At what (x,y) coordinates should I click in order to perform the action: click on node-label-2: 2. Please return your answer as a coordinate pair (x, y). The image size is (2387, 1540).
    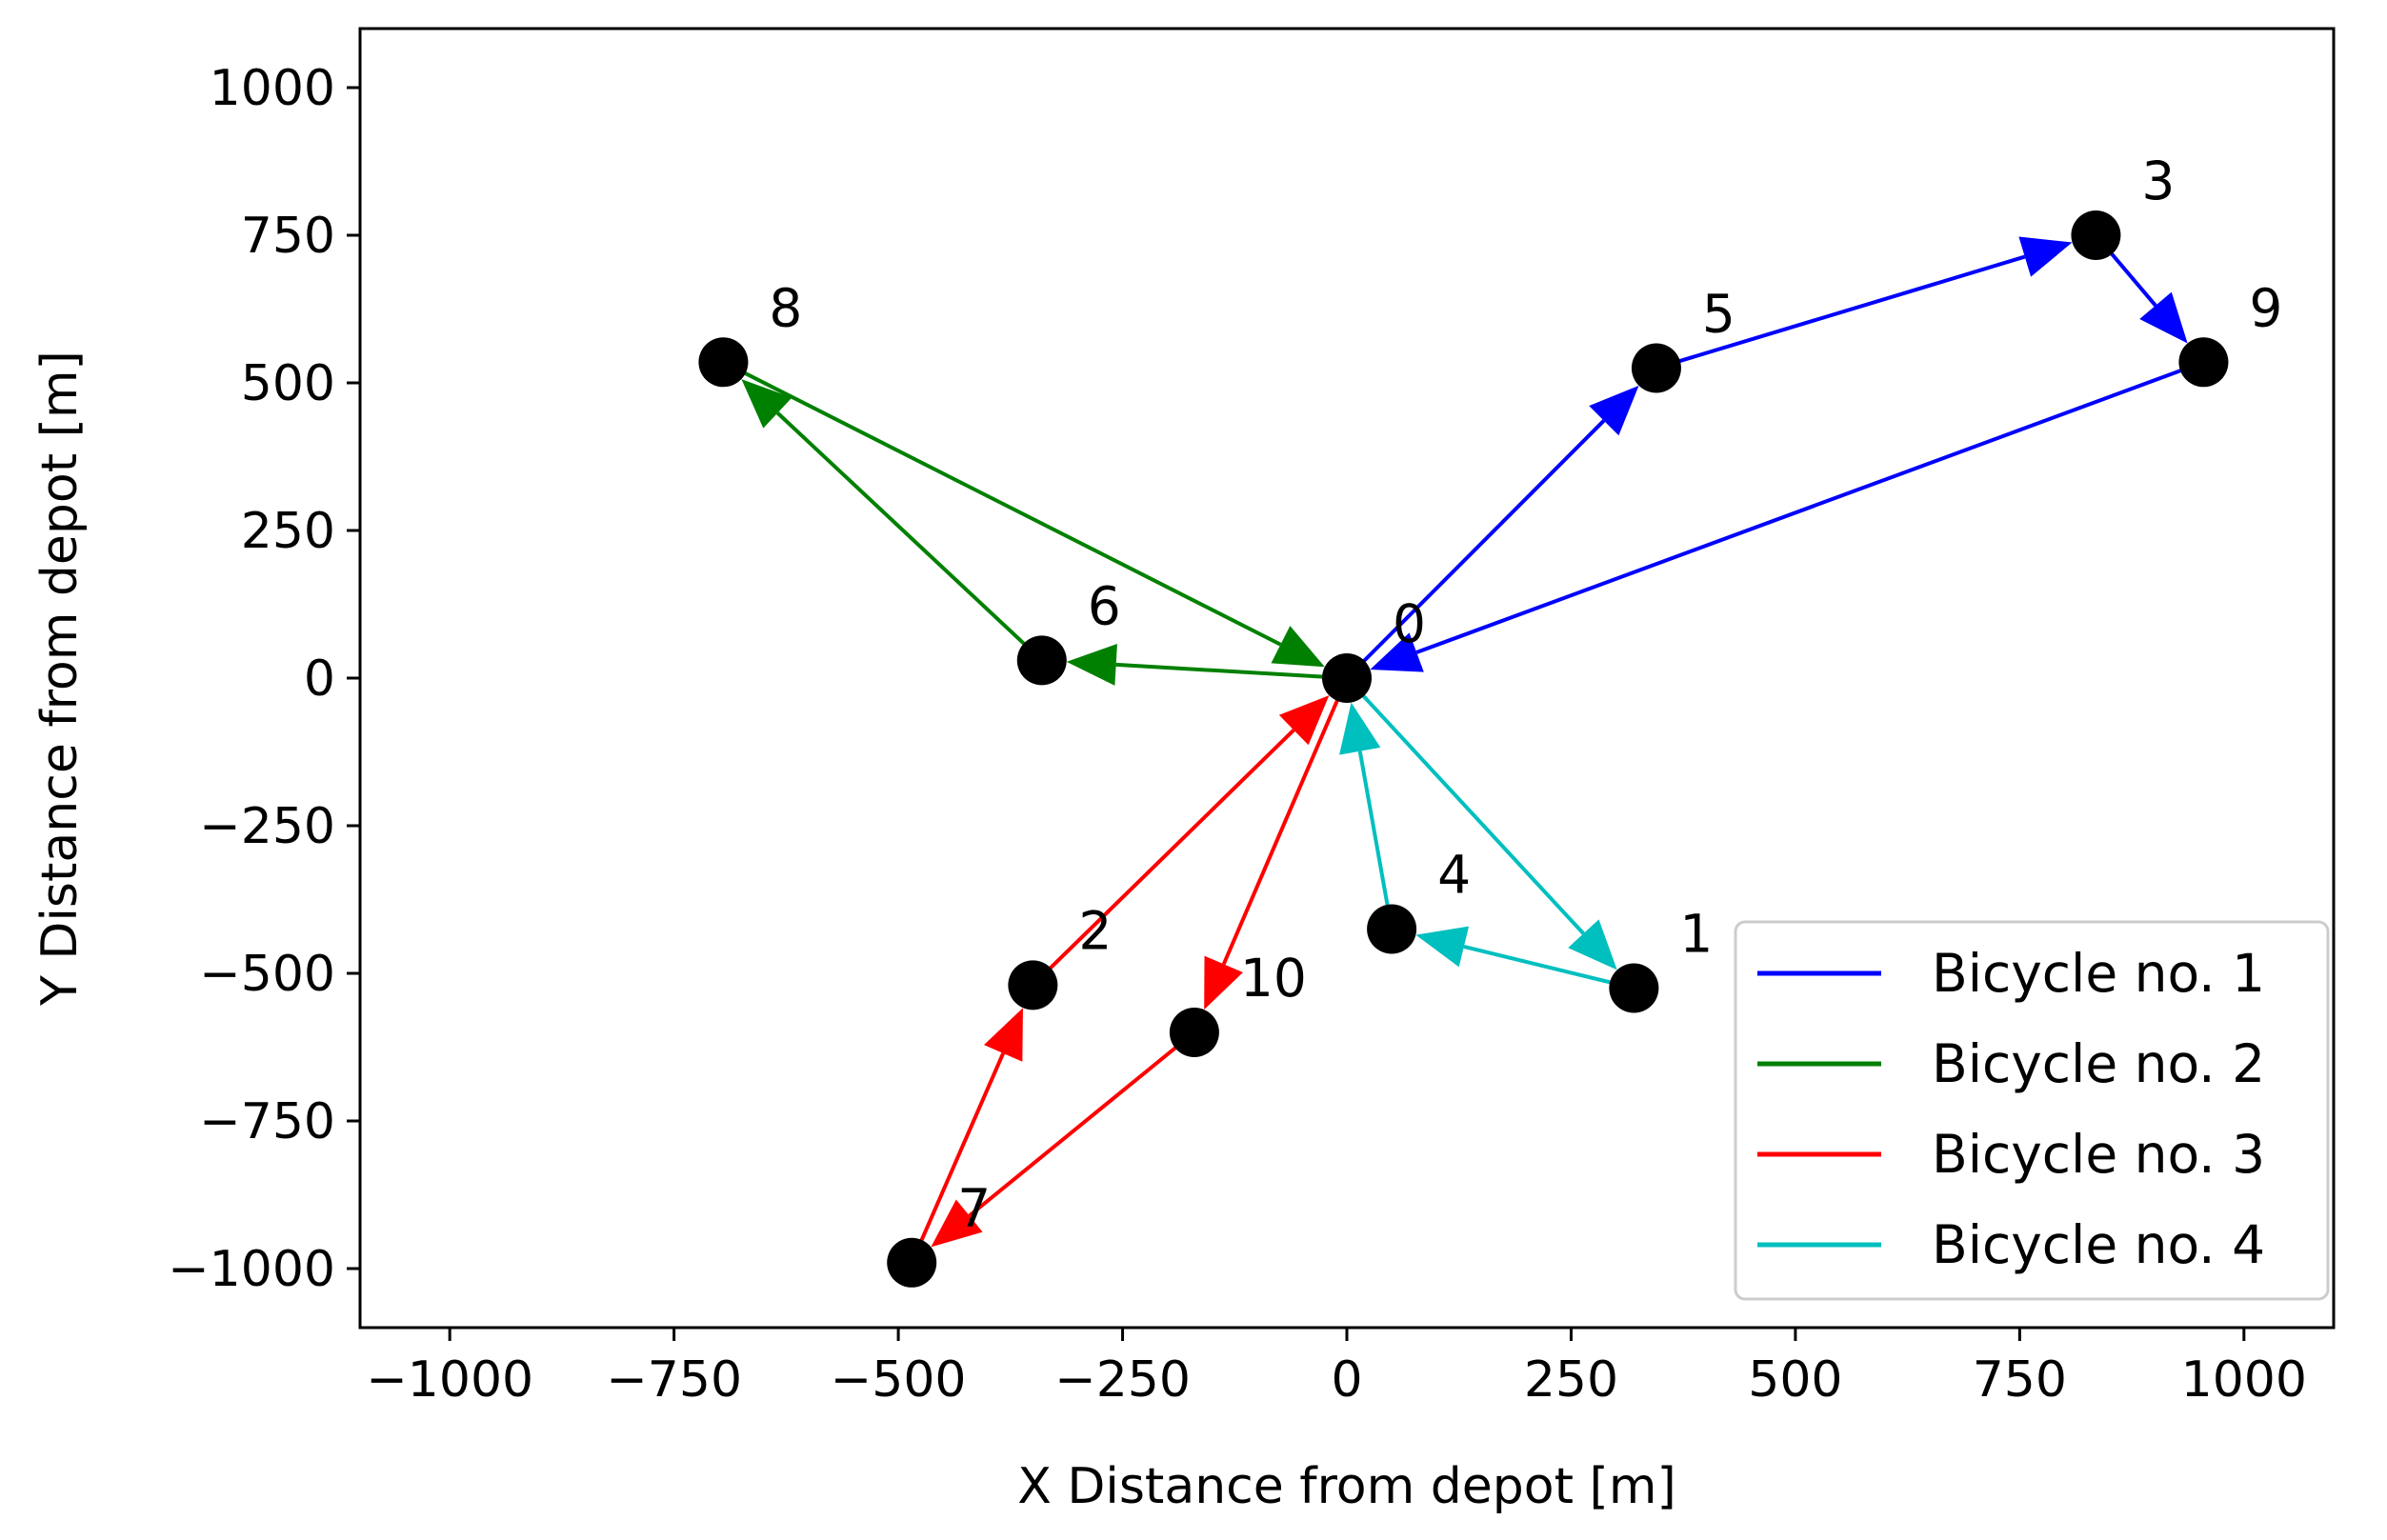
    Looking at the image, I should click on (1095, 930).